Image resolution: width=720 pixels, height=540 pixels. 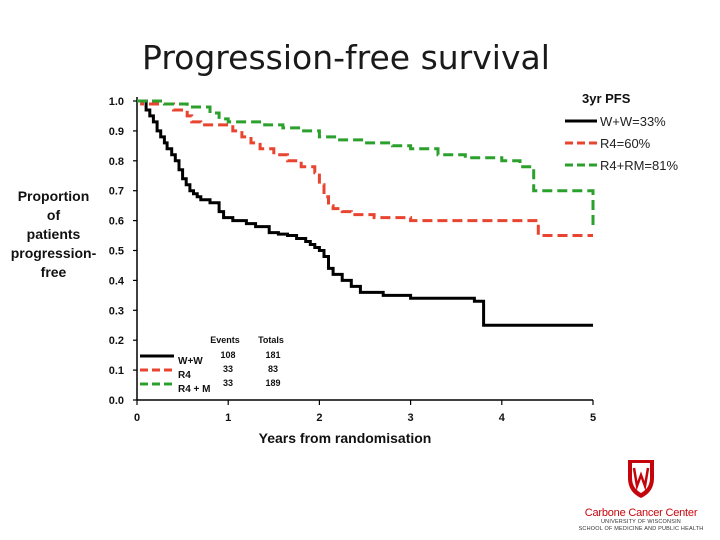 I want to click on x-tick-label: 0, so click(x=137, y=418).